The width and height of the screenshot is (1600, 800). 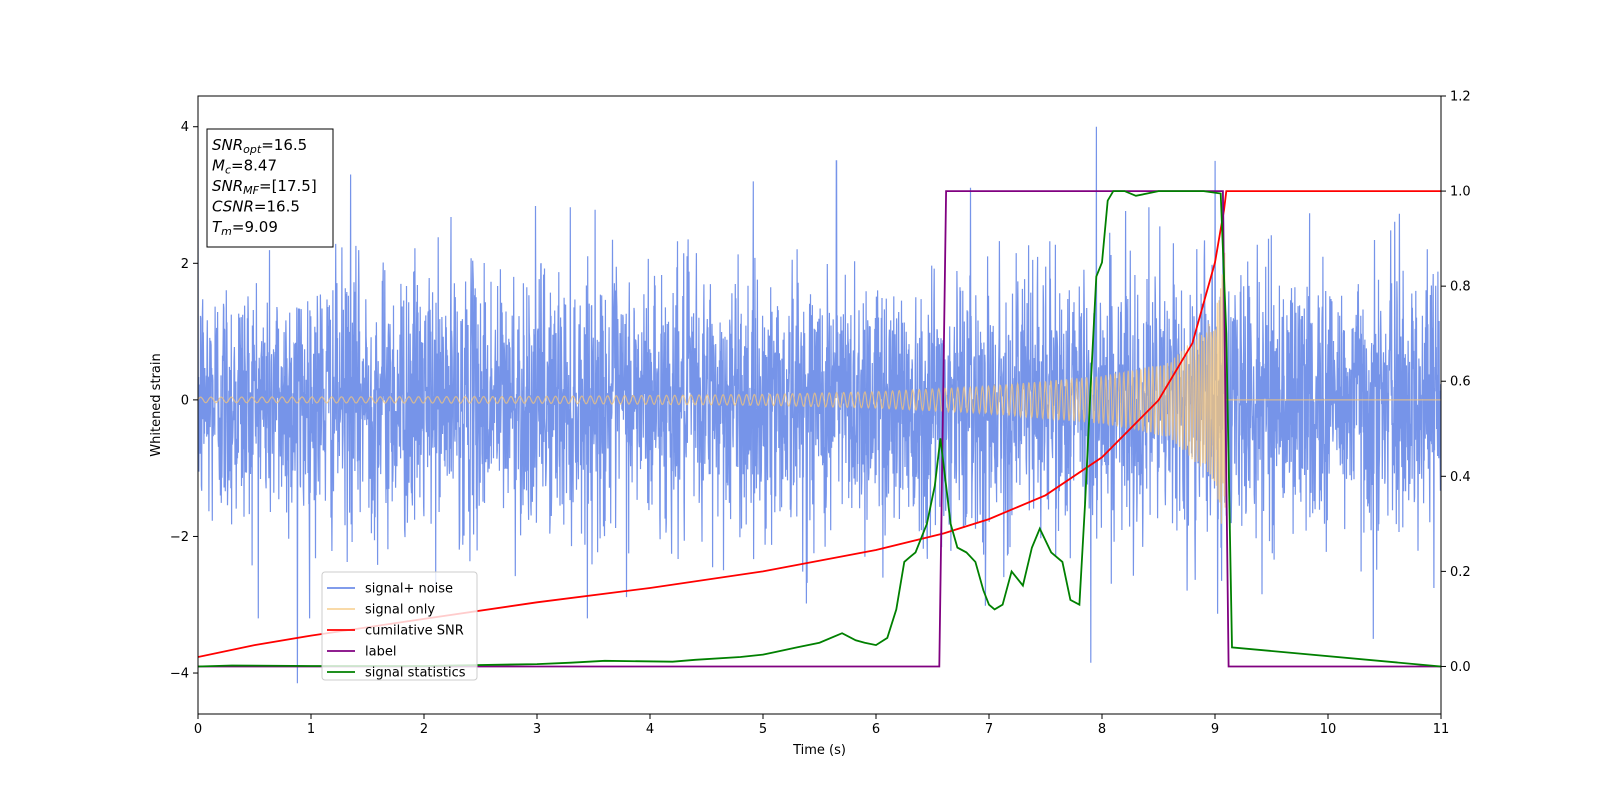 I want to click on y-axis-left: −4 −2 0 2 4, so click(x=184, y=401).